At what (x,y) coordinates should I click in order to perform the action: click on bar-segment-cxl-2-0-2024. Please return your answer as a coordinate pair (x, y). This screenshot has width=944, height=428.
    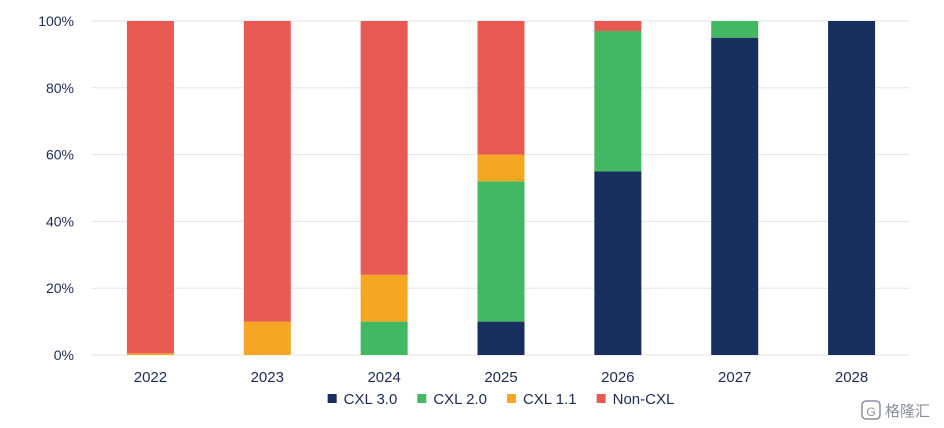
    Looking at the image, I should click on (384, 338).